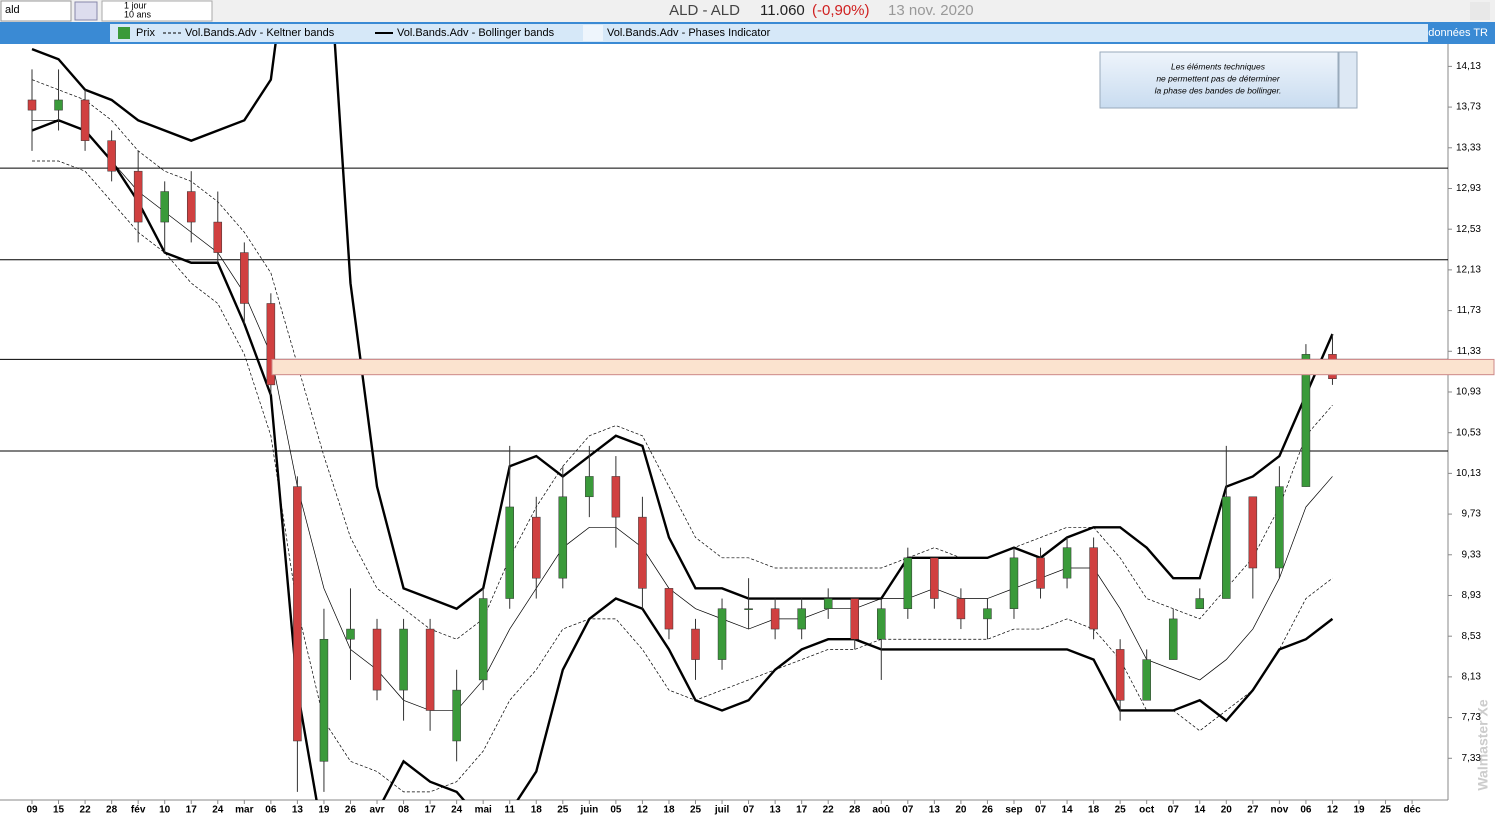 The height and width of the screenshot is (830, 1495). I want to click on y-tick-label: 11,73, so click(1469, 310).